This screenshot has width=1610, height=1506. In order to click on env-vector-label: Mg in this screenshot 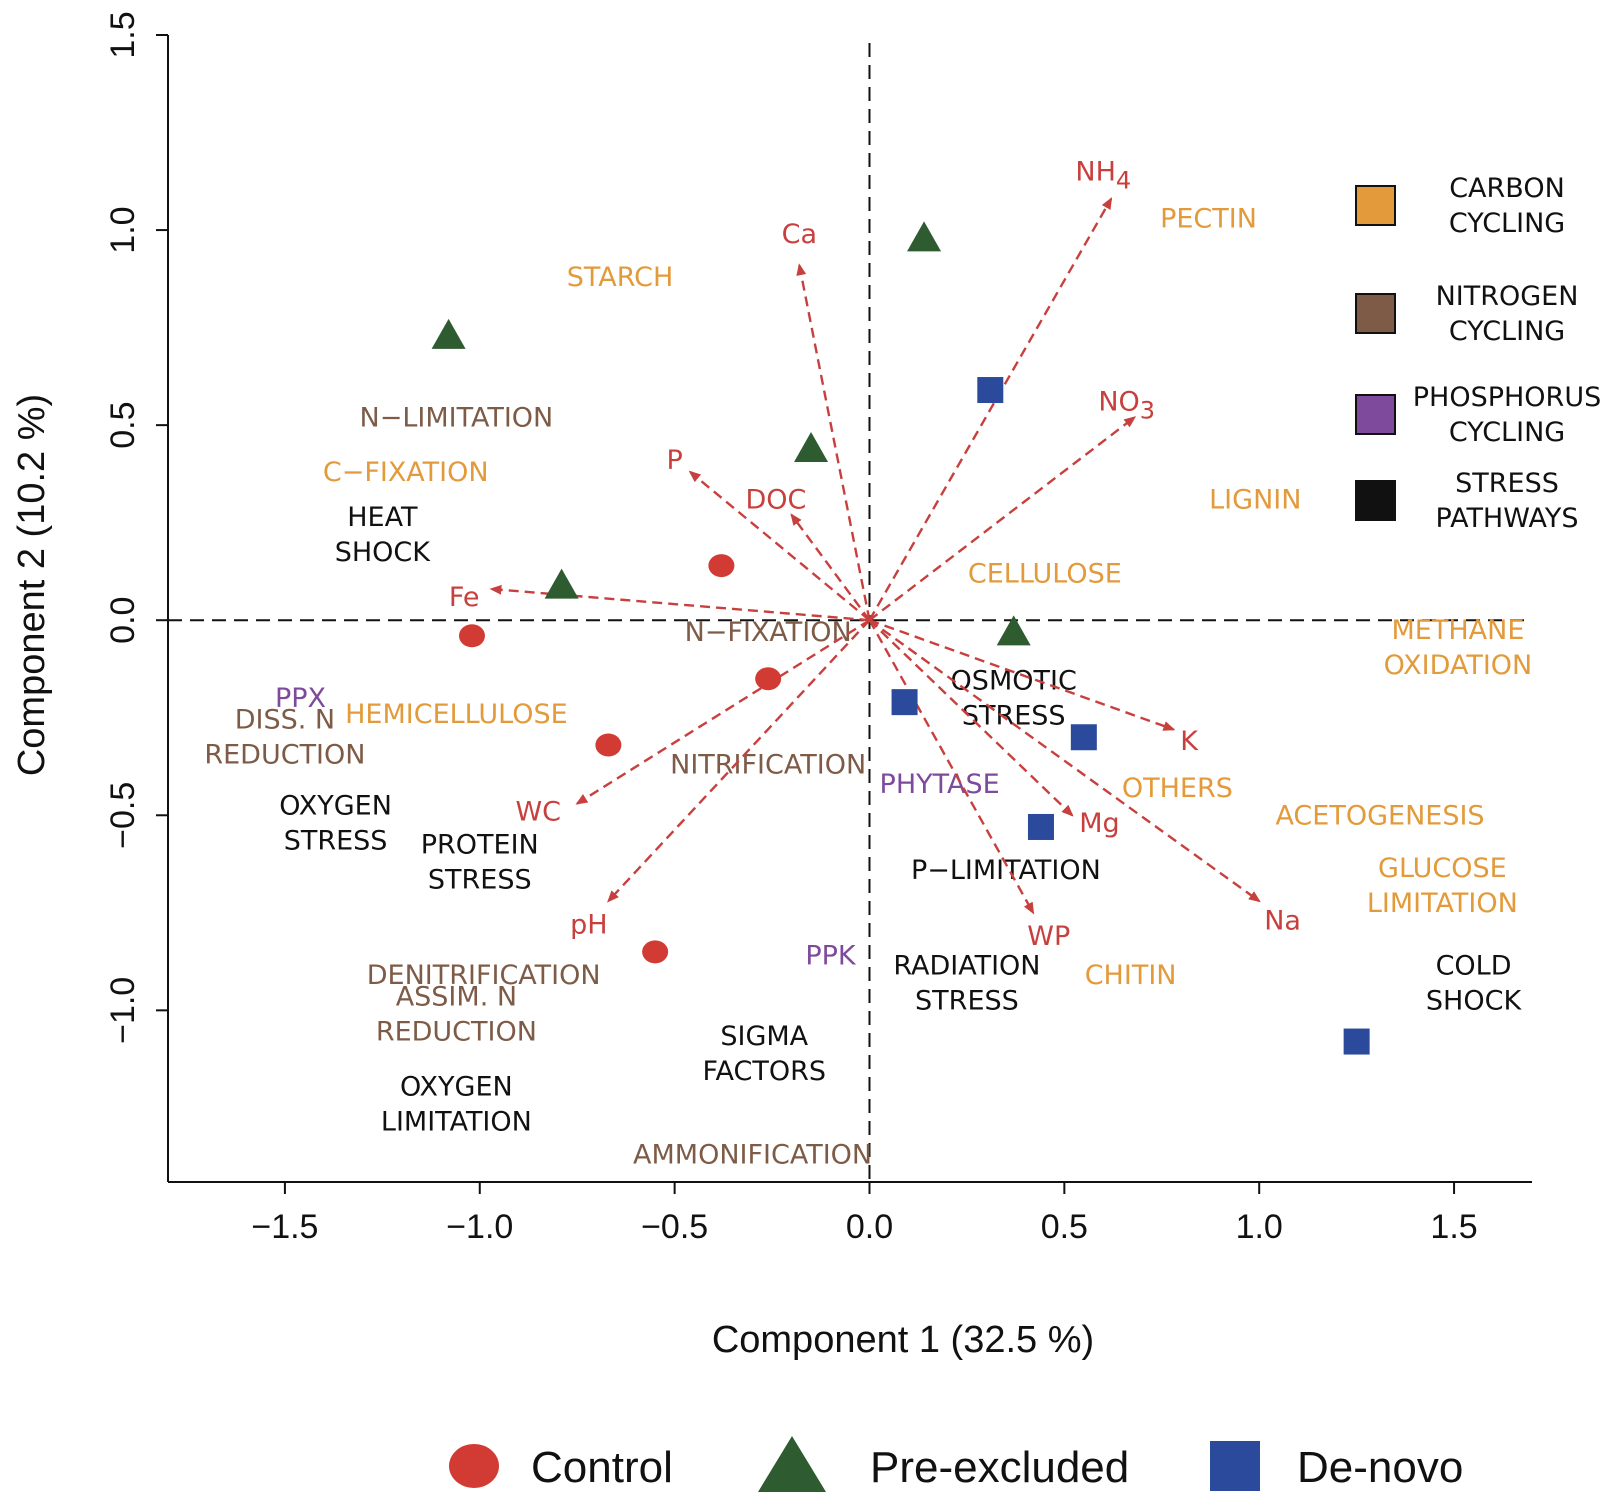, I will do `click(1099, 823)`.